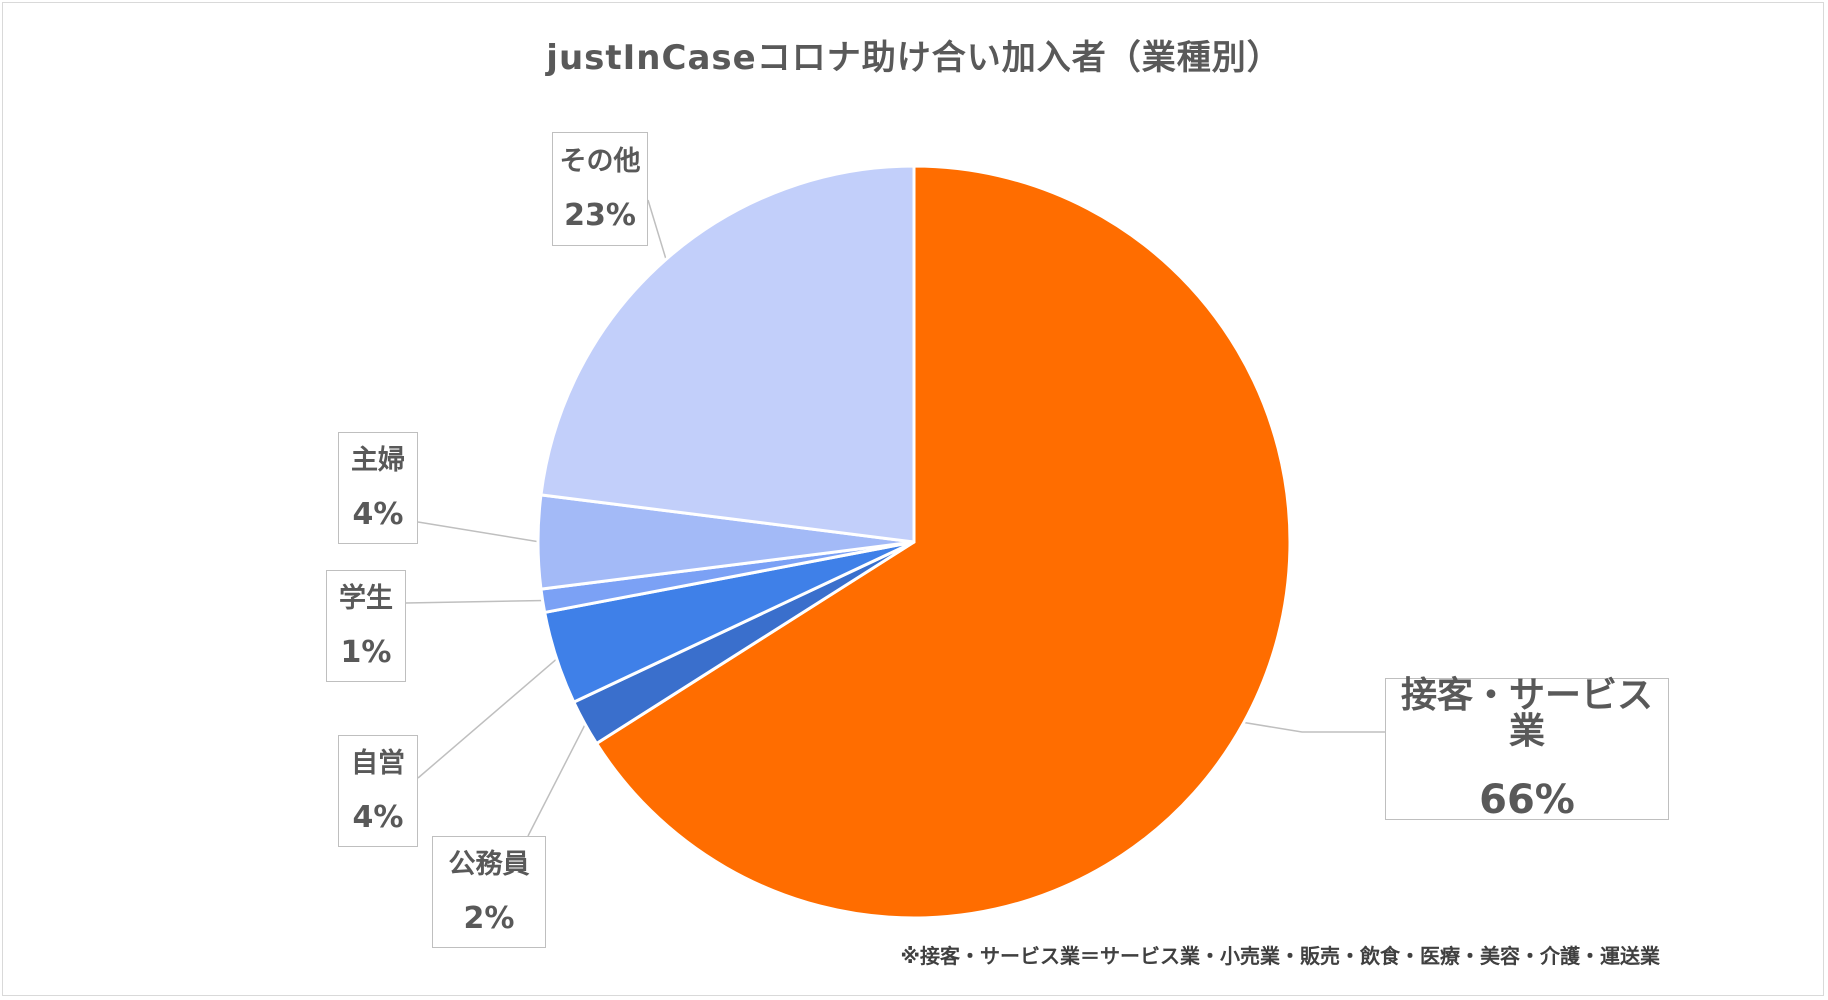  I want to click on chart-title: justInCaseコロナ助け合い加入者（業種別）, so click(914, 58).